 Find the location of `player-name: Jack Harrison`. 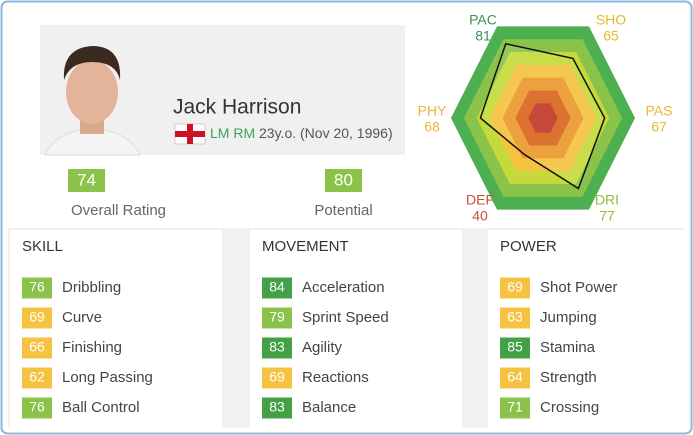

player-name: Jack Harrison is located at coordinates (237, 107).